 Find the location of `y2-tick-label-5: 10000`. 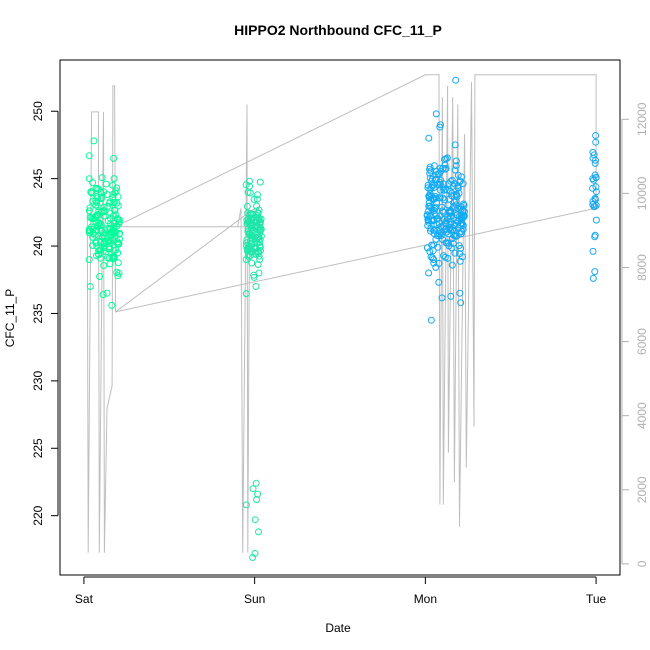

y2-tick-label-5: 10000 is located at coordinates (642, 193).